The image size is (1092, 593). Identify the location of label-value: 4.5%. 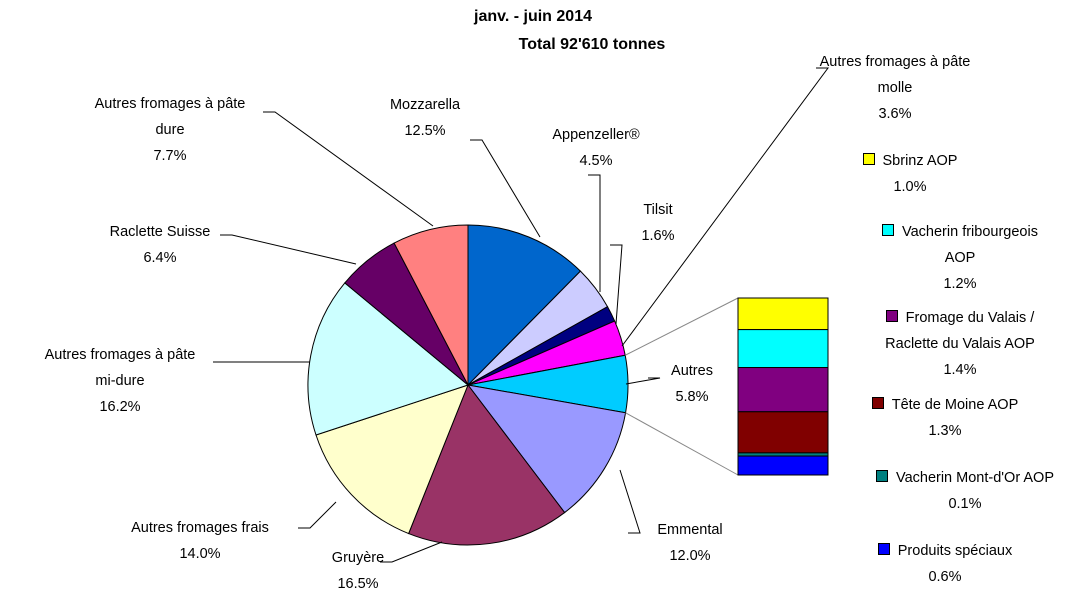
(596, 161).